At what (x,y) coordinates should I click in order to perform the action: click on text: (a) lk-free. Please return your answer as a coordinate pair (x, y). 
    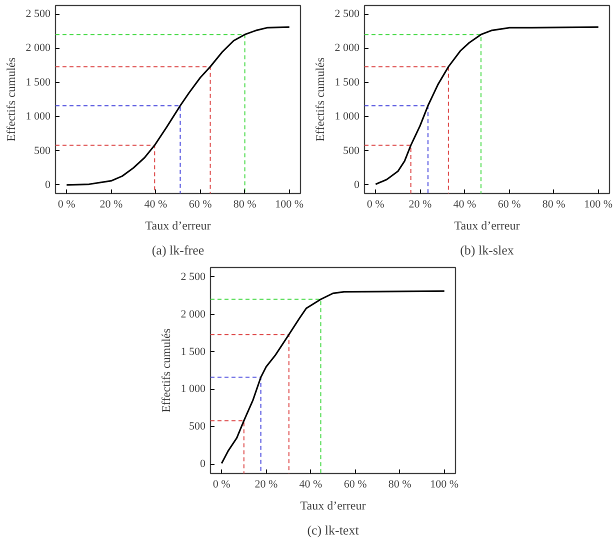
    Looking at the image, I should click on (178, 250).